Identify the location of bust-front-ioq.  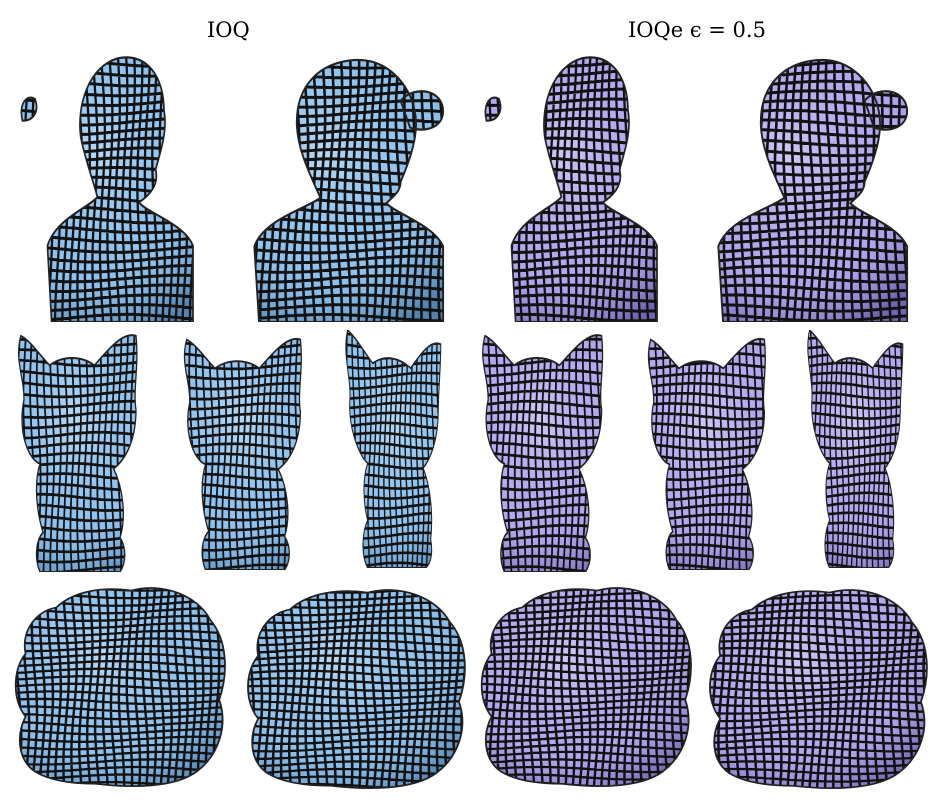
(114, 186).